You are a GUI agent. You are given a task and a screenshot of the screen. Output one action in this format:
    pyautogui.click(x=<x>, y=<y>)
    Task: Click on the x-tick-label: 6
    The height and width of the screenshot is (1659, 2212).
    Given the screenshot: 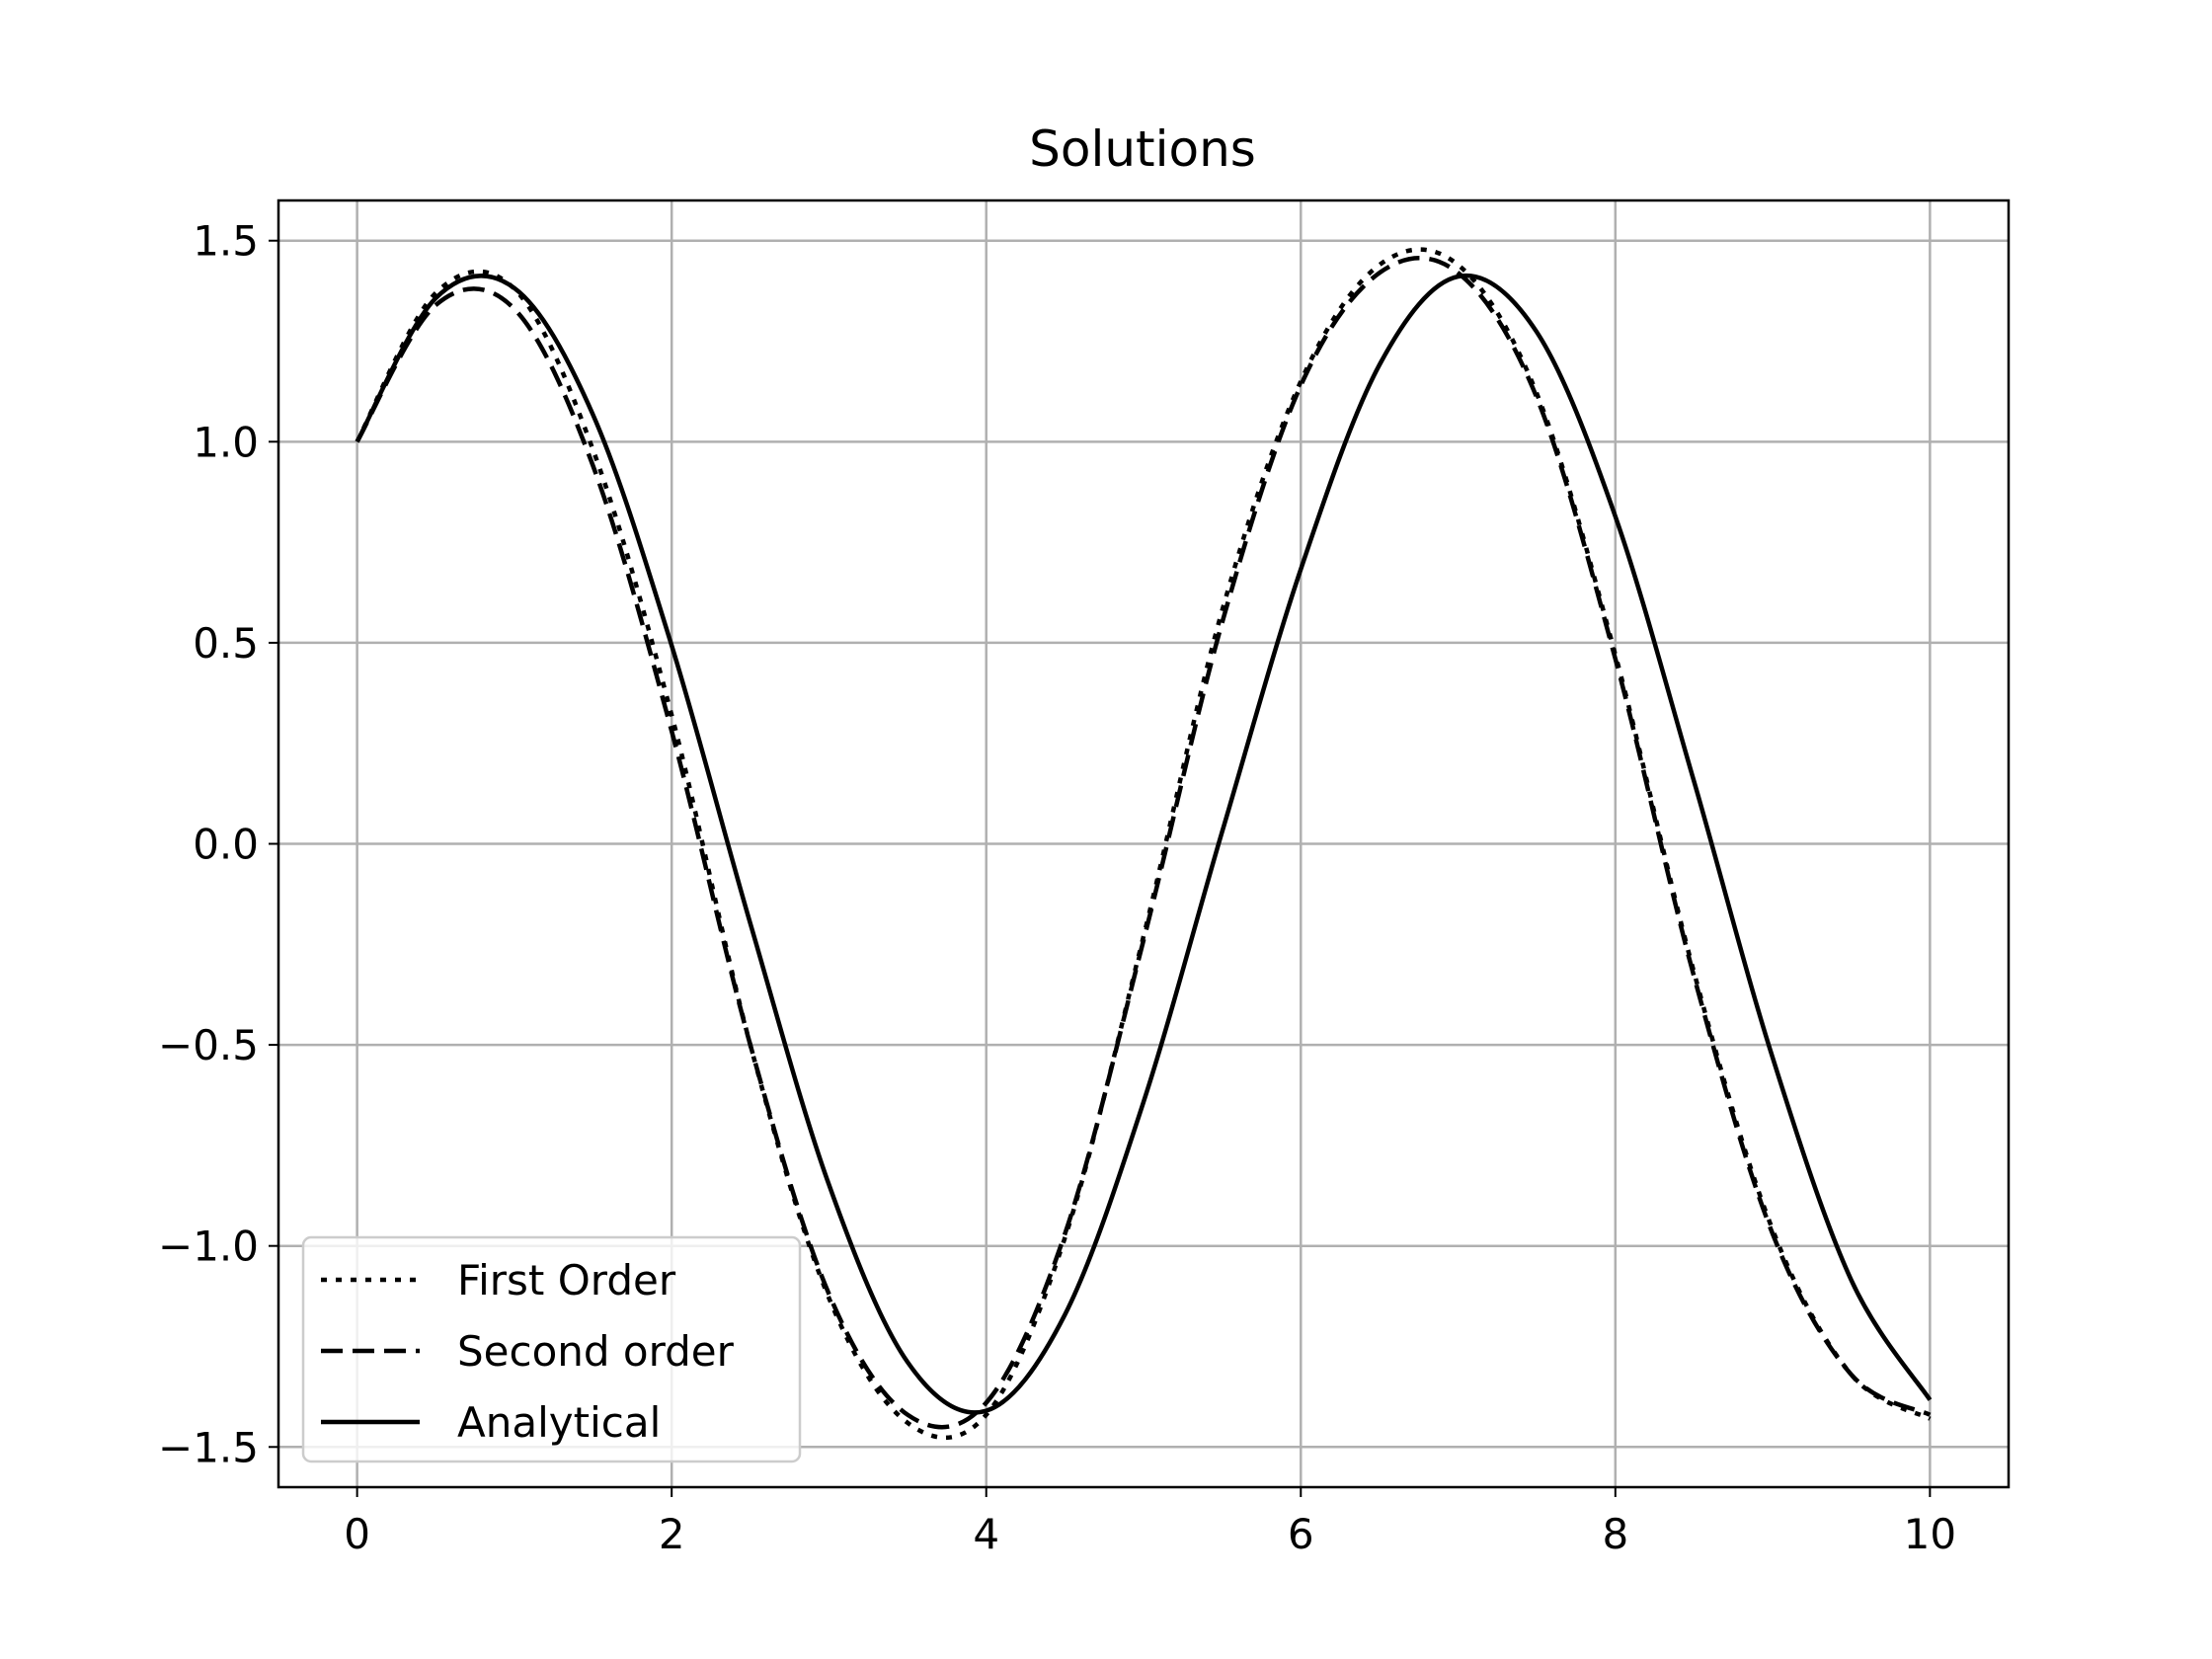 What is the action you would take?
    pyautogui.click(x=1301, y=1534)
    